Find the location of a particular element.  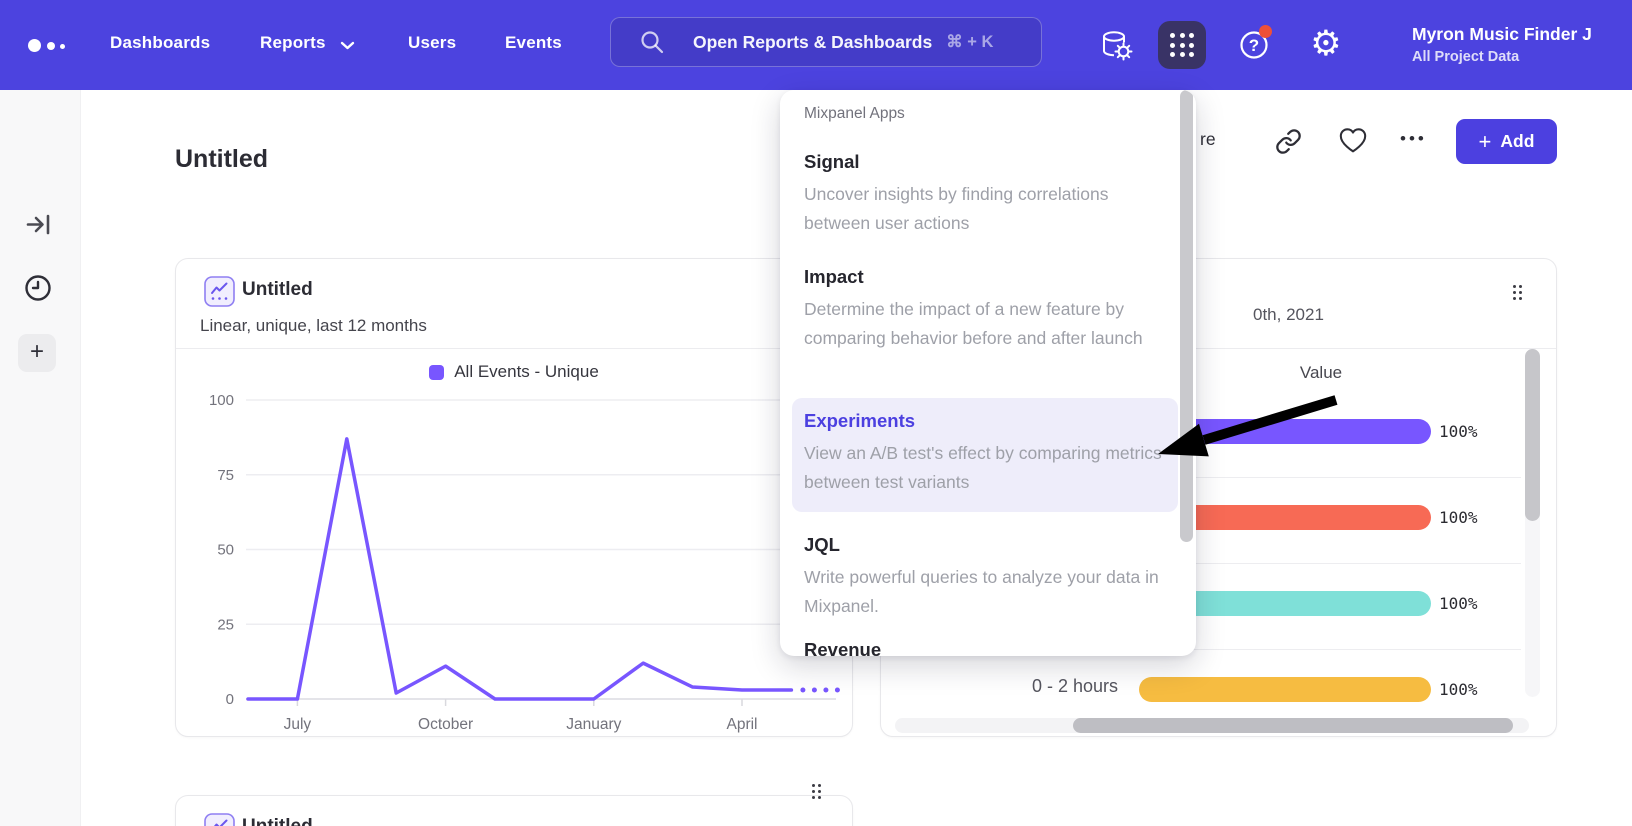

row-label: 0 - 2 hours is located at coordinates (1074, 686).